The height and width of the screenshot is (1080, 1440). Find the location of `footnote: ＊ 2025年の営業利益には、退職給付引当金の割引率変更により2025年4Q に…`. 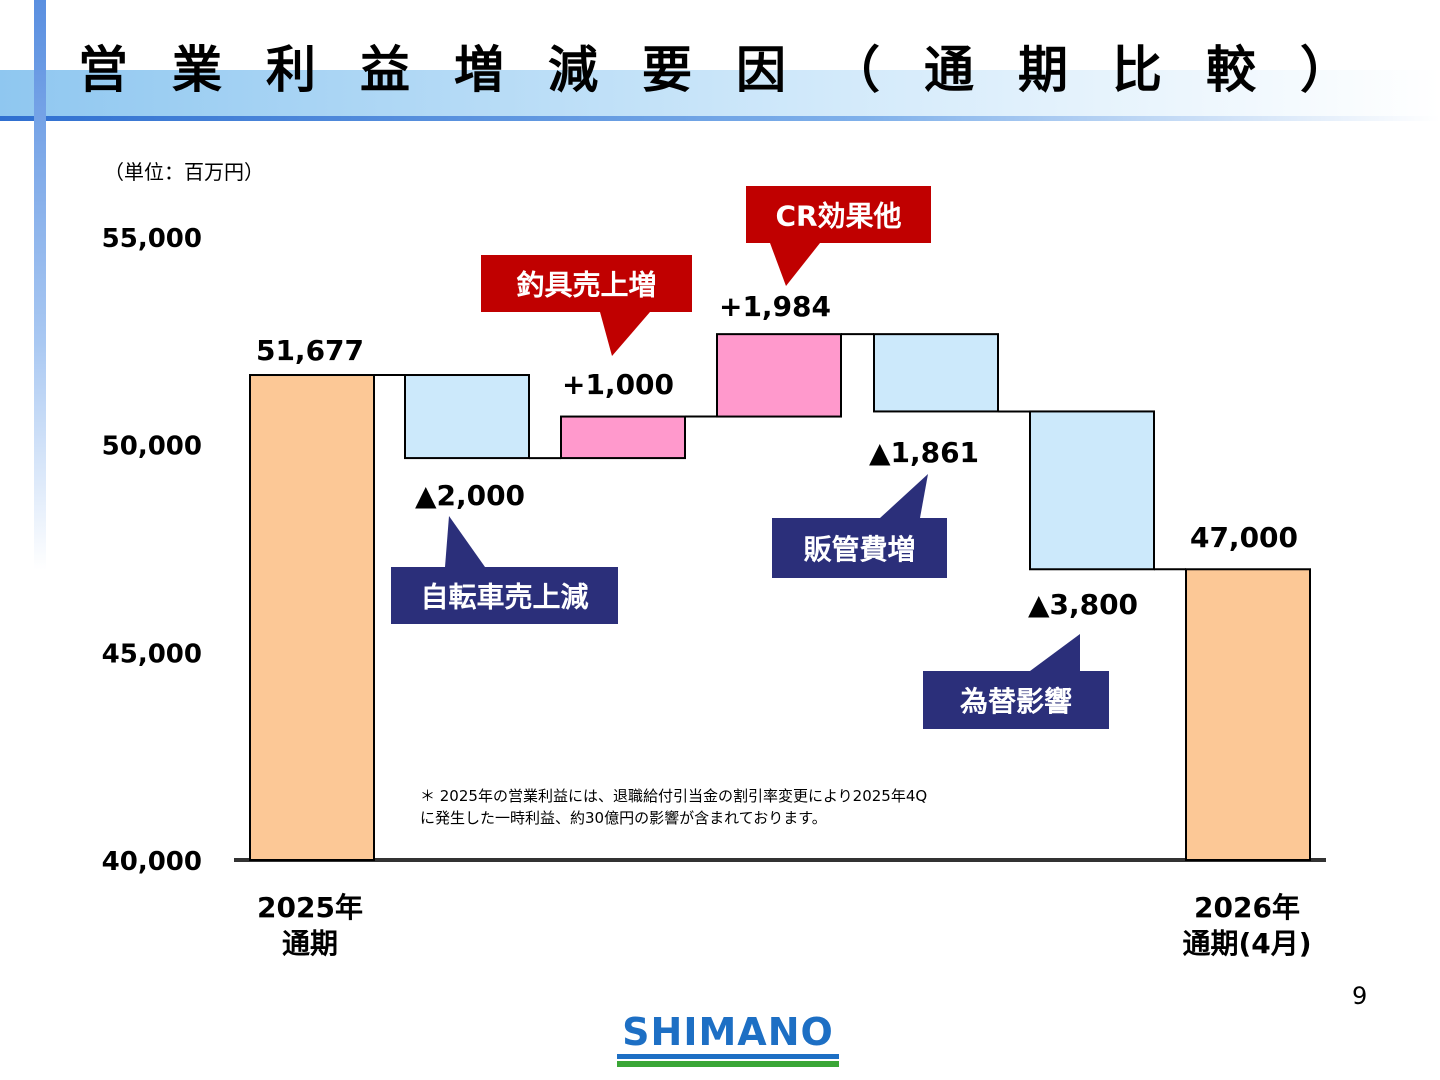

footnote: ＊ 2025年の営業利益には、退職給付引当金の割引率変更により2025年4Q に… is located at coordinates (673, 807).